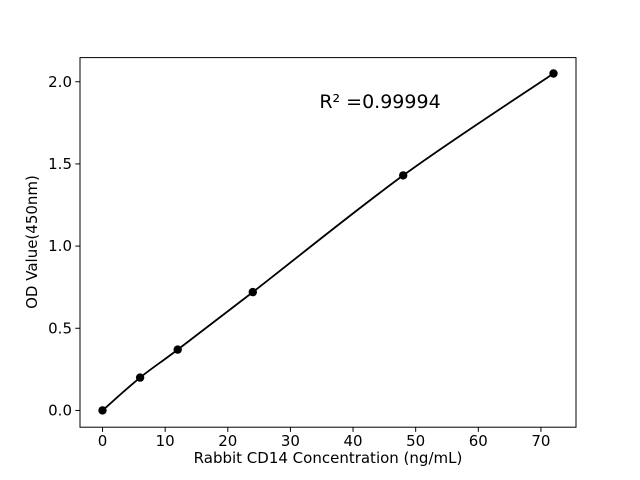  What do you see at coordinates (379, 102) in the screenshot?
I see `r-squared-annotation: R² =0.99994` at bounding box center [379, 102].